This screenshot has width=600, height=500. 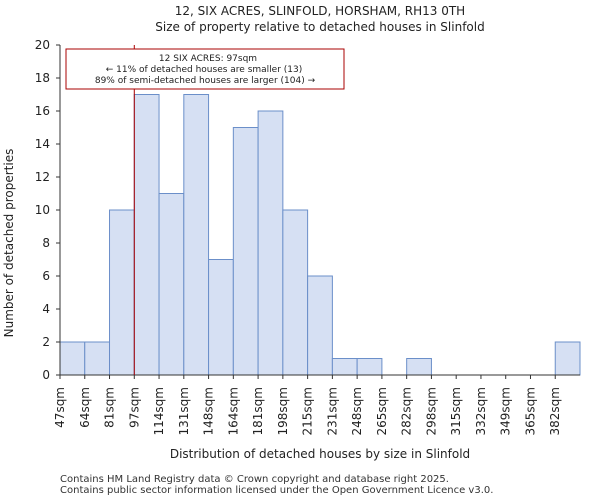 What do you see at coordinates (42, 144) in the screenshot?
I see `y-tick-label-14: 14` at bounding box center [42, 144].